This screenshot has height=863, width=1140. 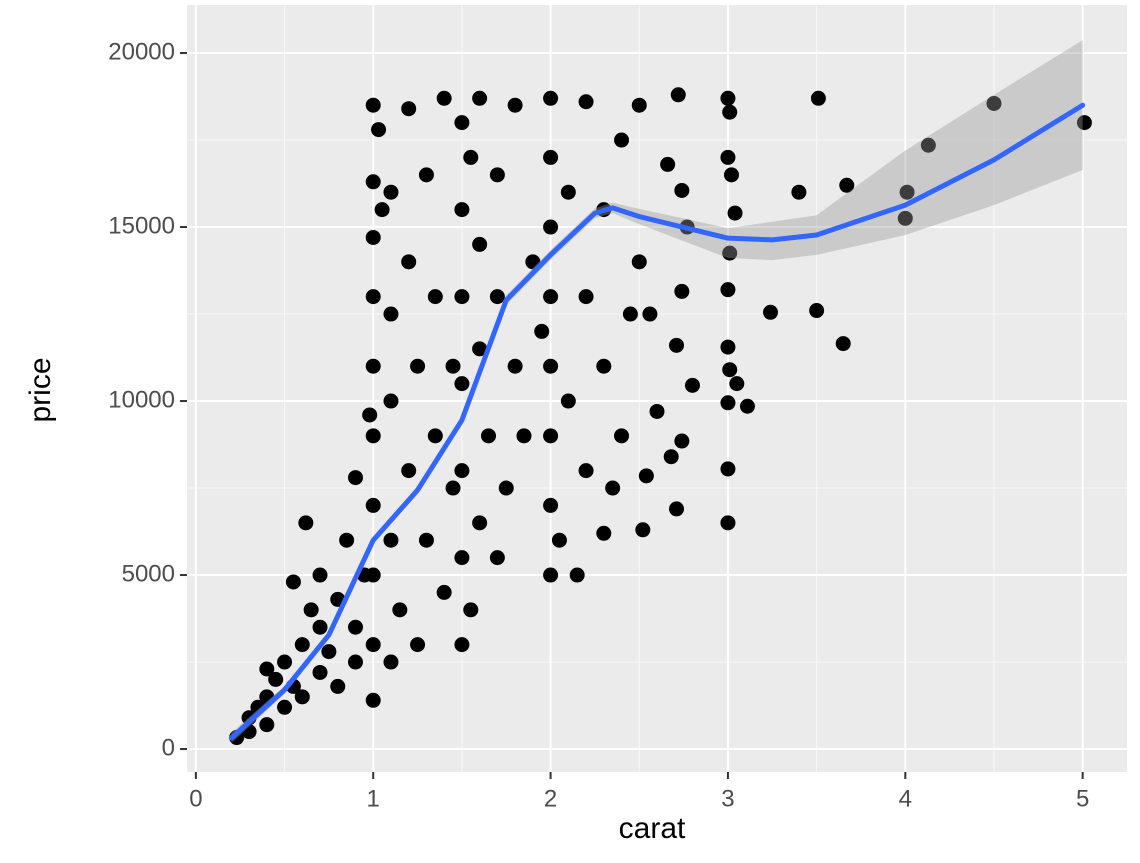 I want to click on x-tick-label: 2, so click(x=550, y=798).